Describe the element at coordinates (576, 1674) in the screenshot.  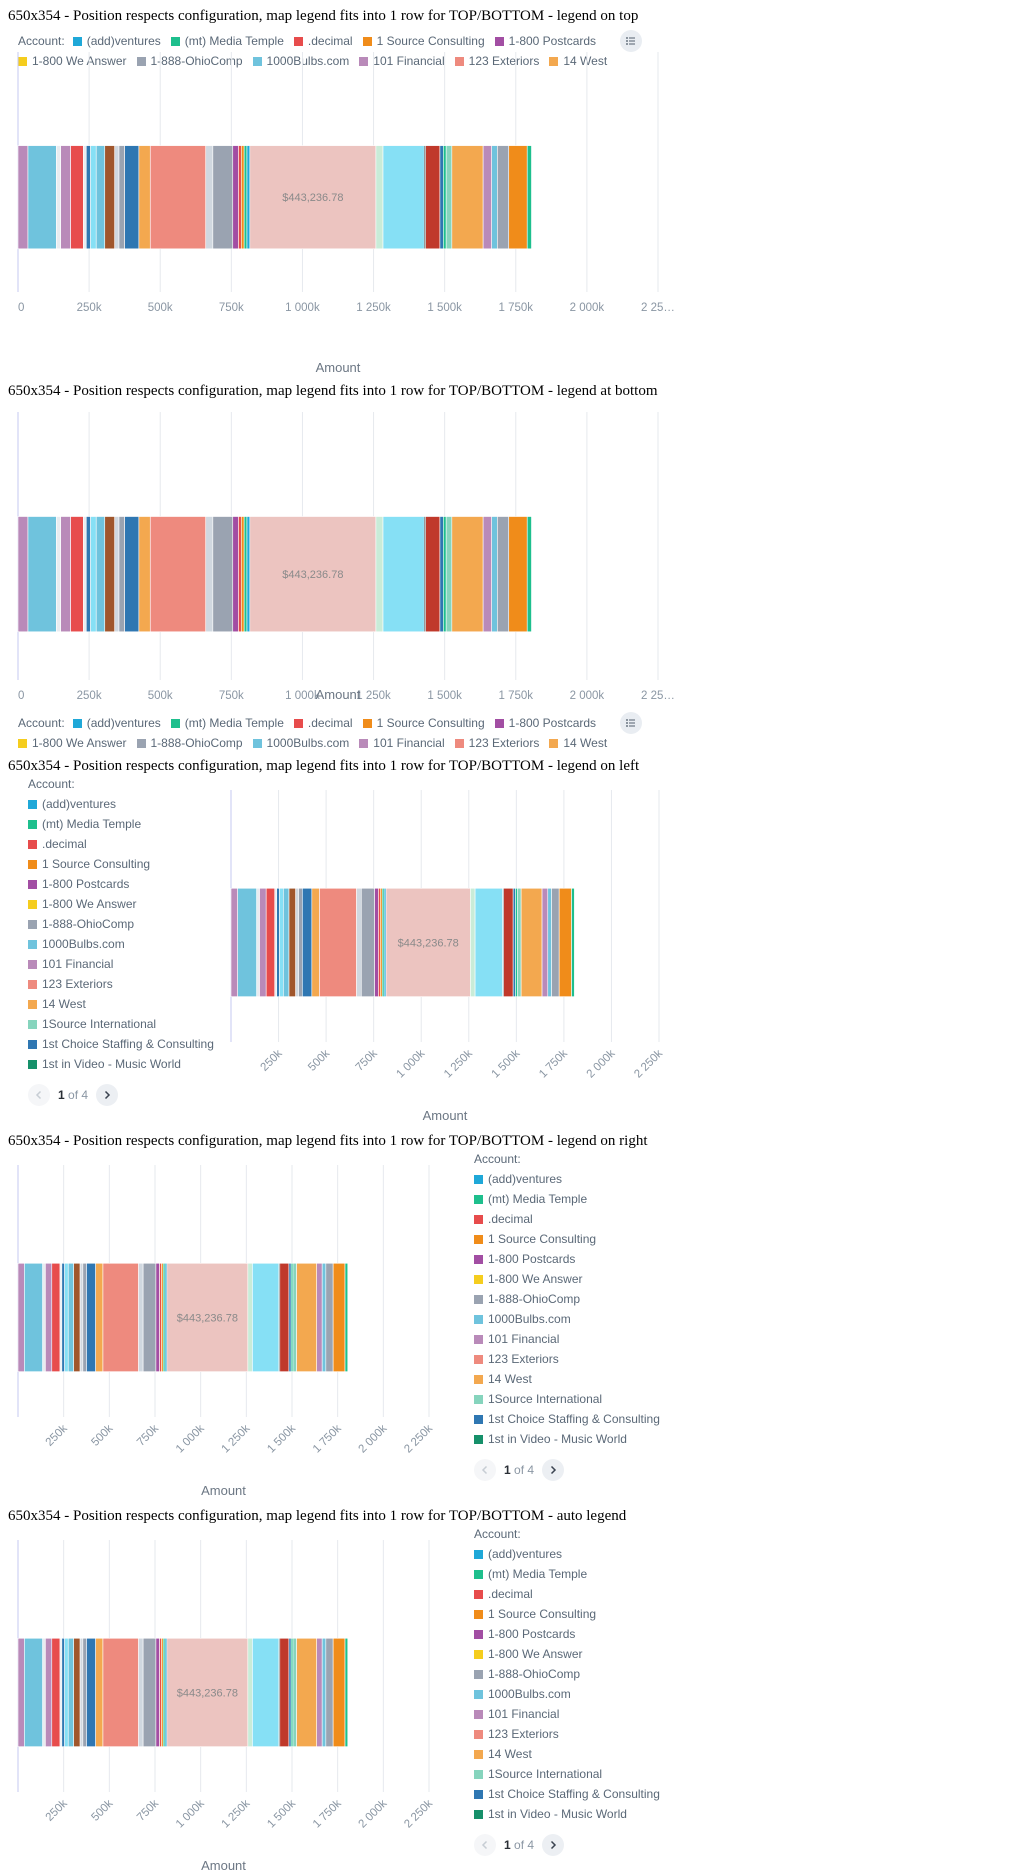
I see `legend-item: 1-888-OhioComp` at that location.